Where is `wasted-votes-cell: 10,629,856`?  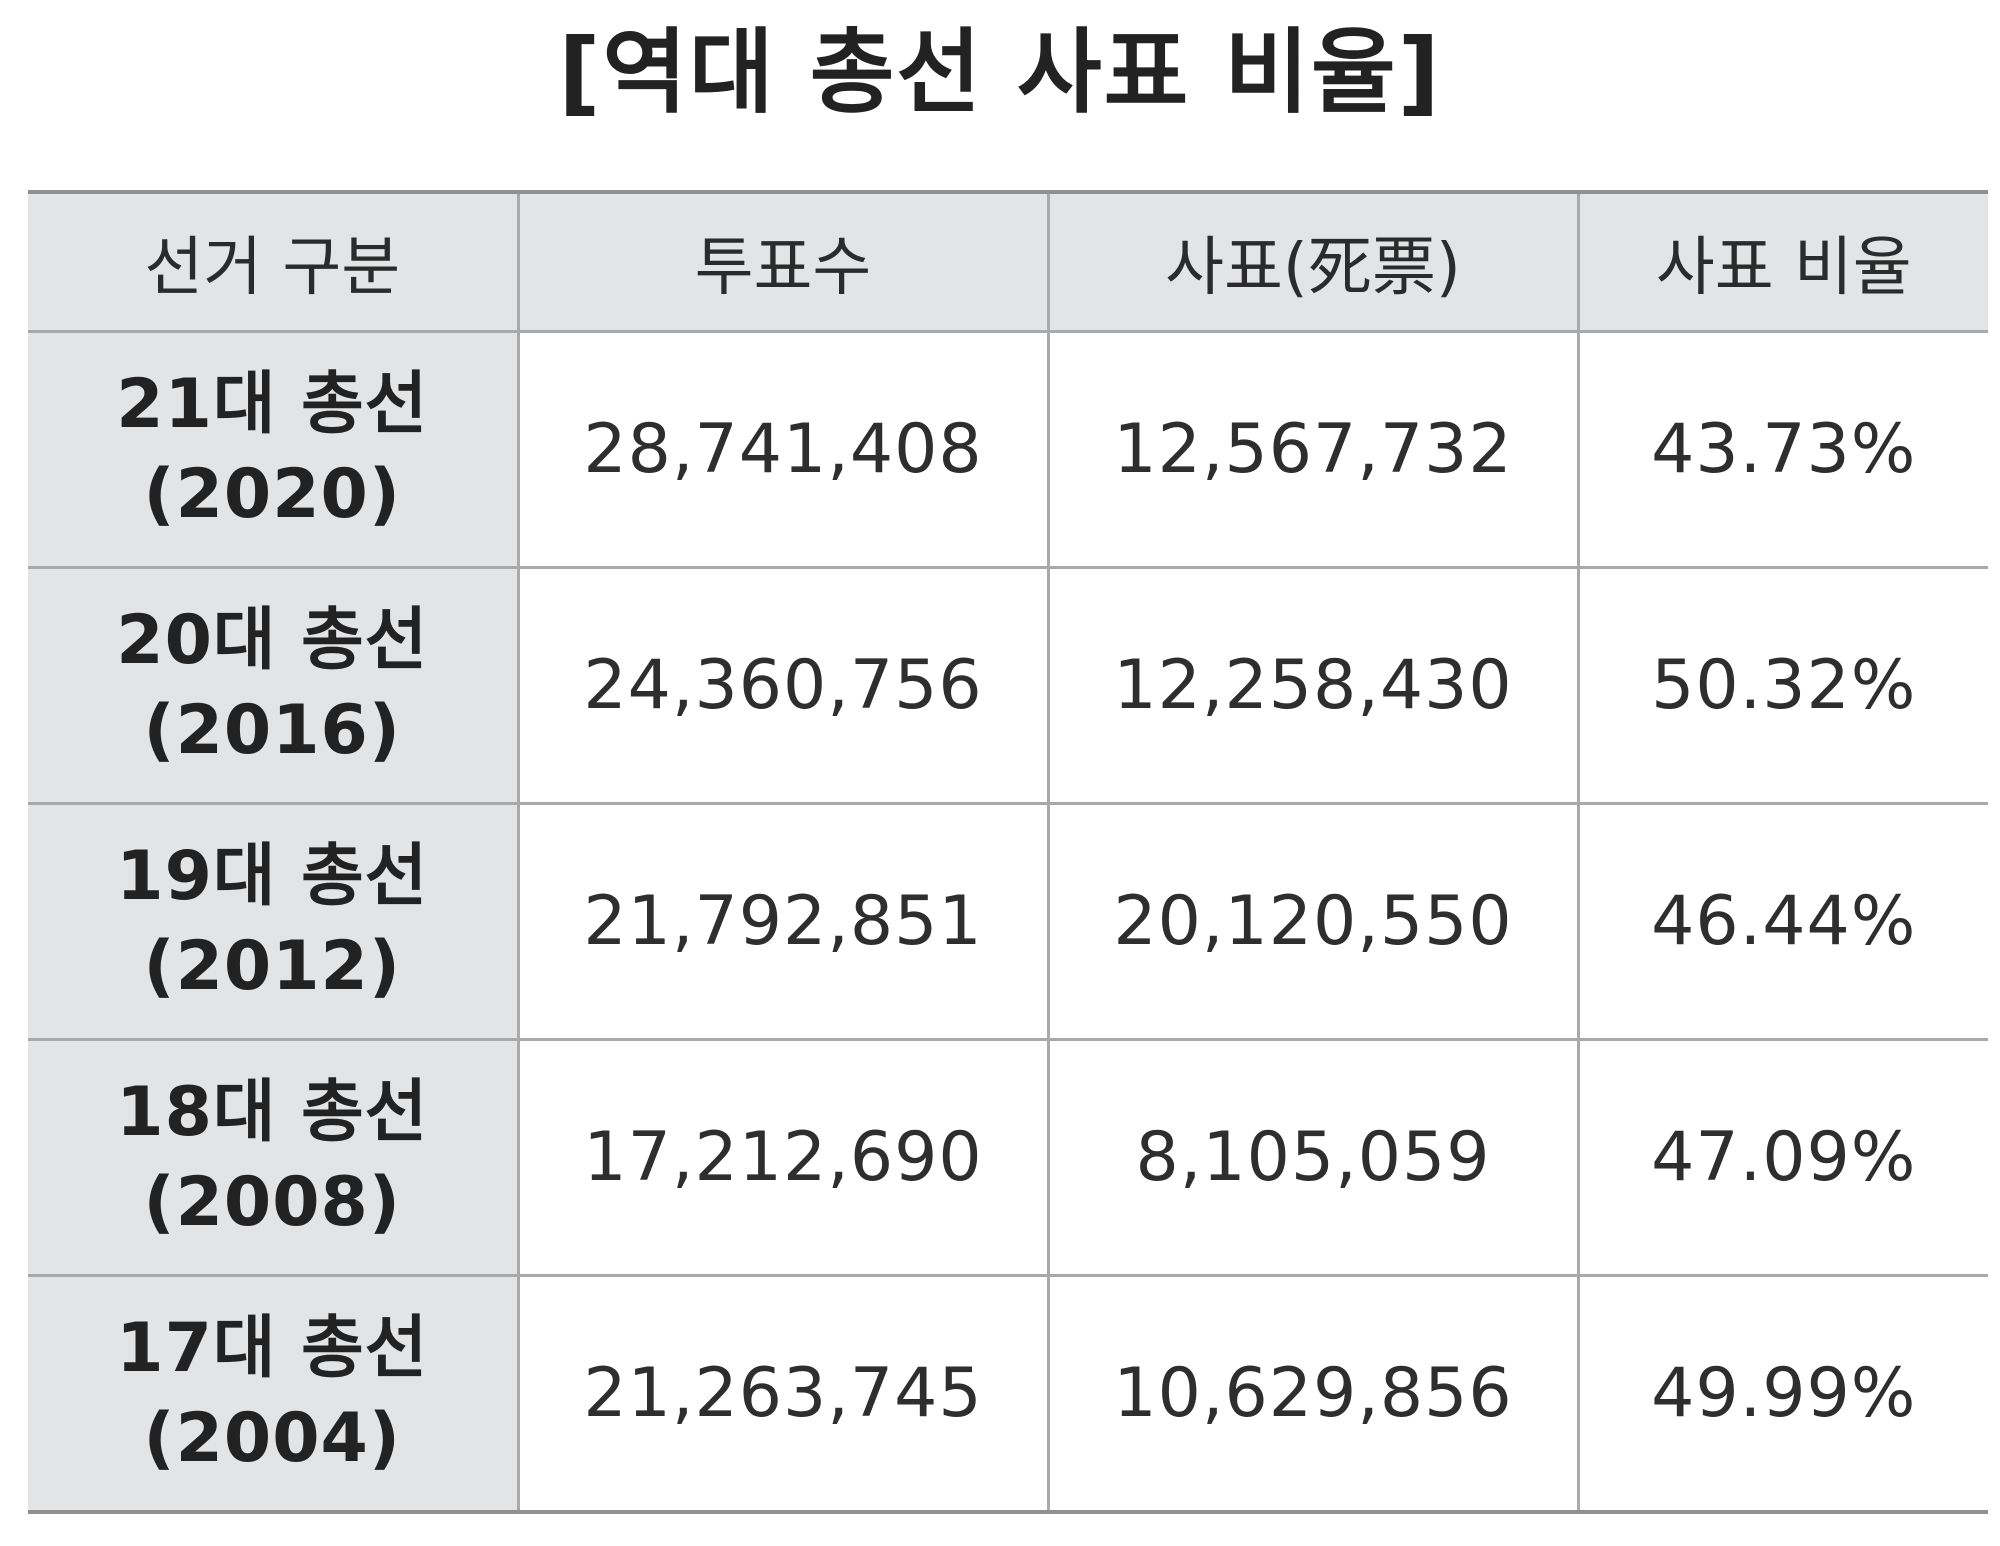 wasted-votes-cell: 10,629,856 is located at coordinates (1313, 1394).